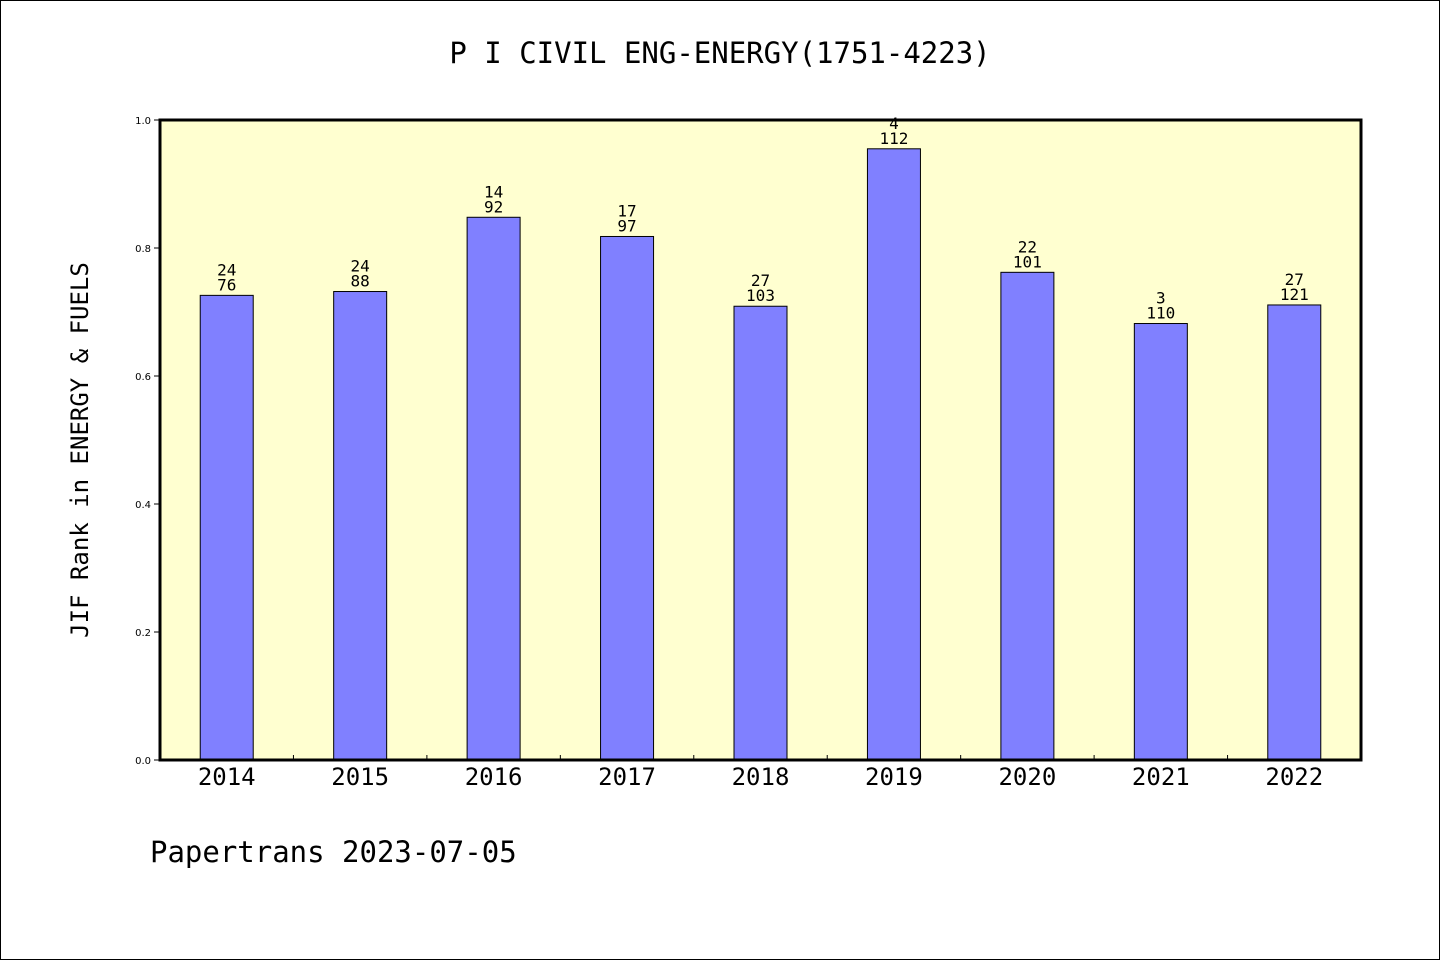 Image resolution: width=1440 pixels, height=960 pixels. I want to click on bar-total-label: 76, so click(226, 284).